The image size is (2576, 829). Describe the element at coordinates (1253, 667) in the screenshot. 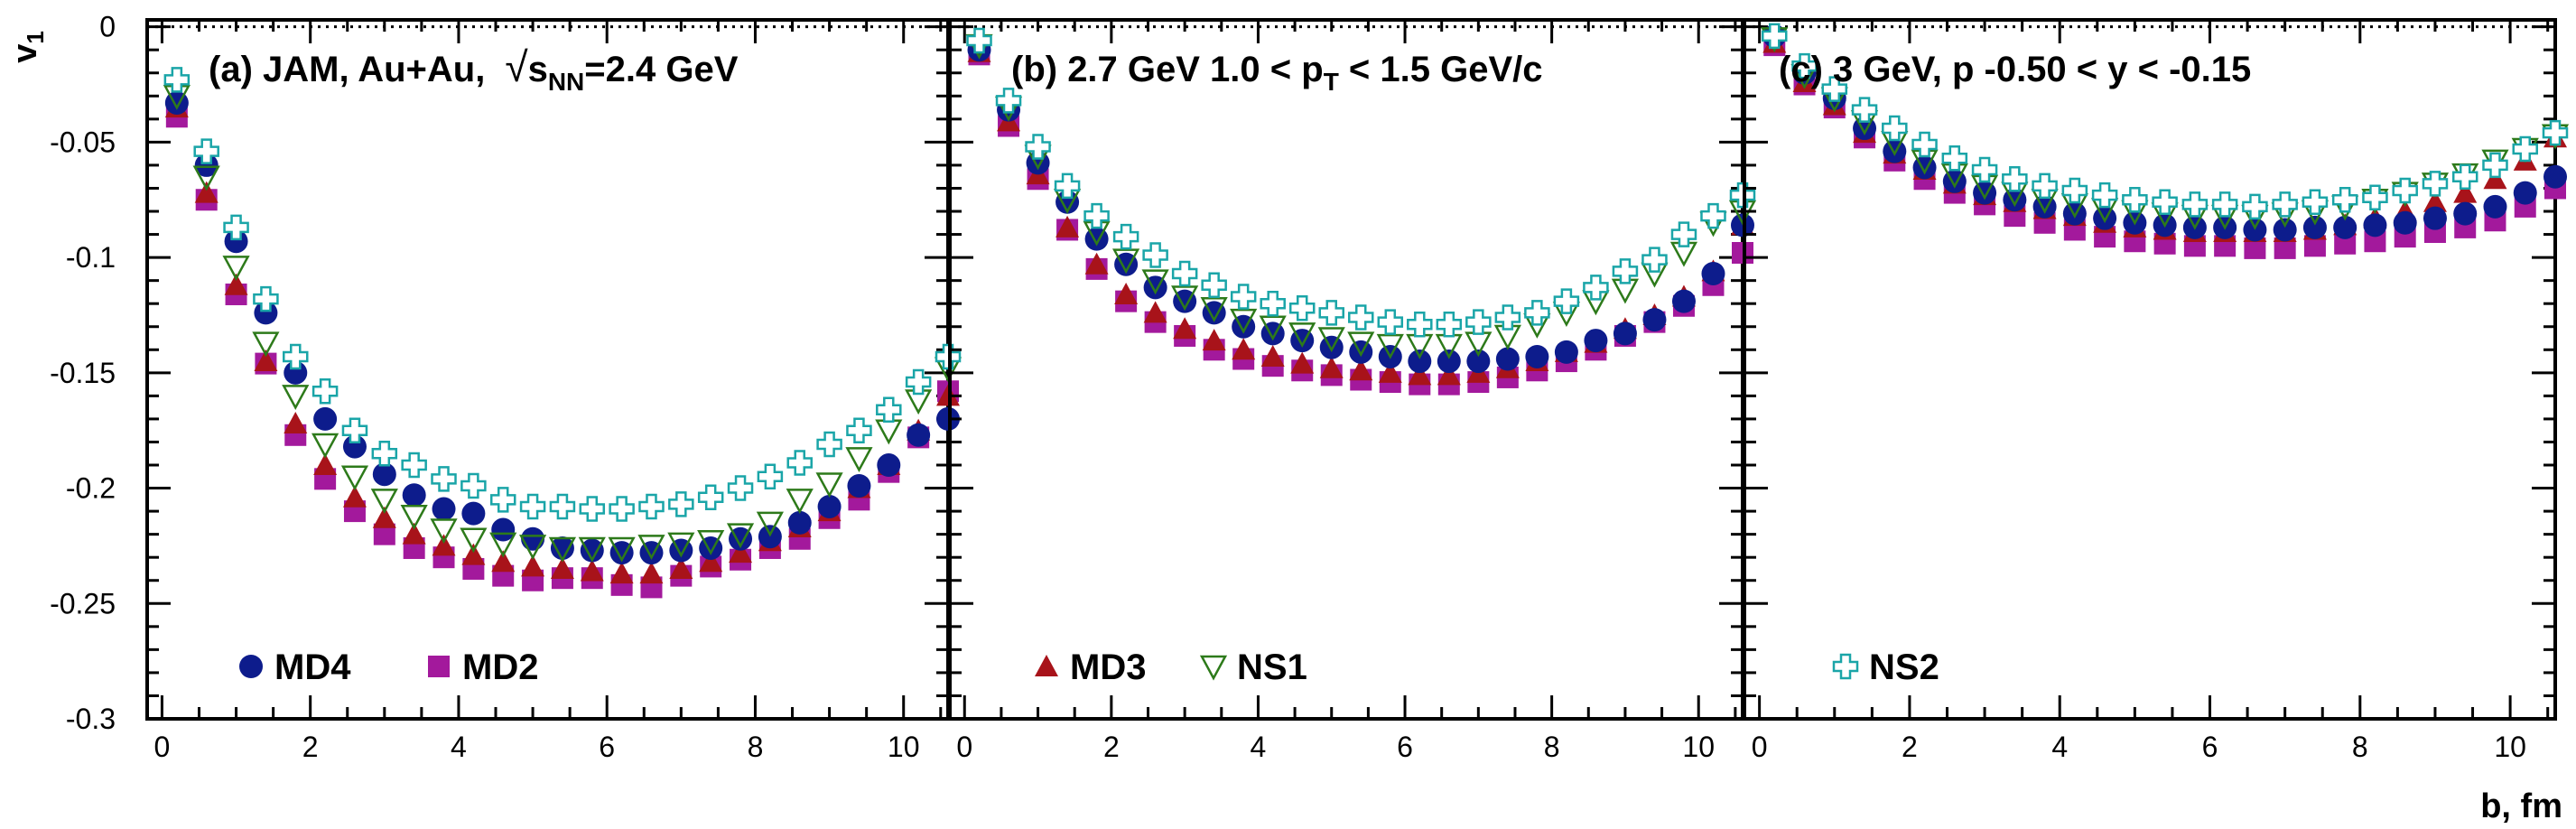

I see `legend-item-ns1: NS1` at that location.